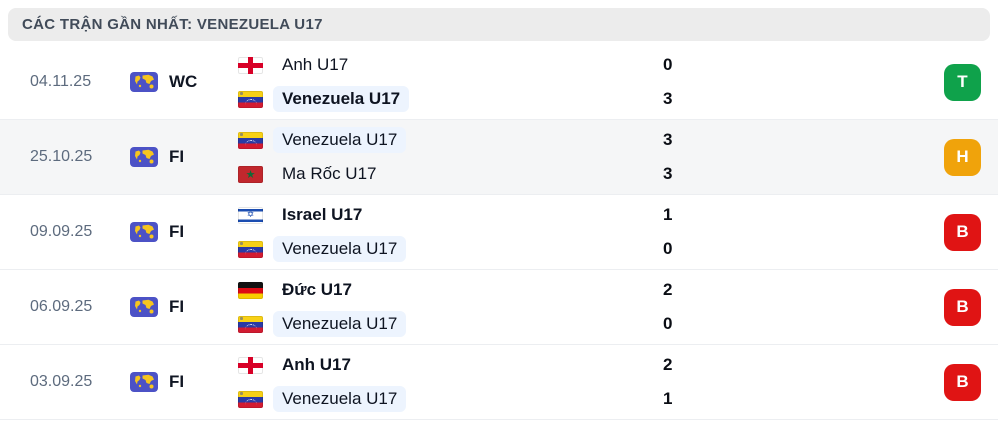  I want to click on team-line: Venezuela U17 1, so click(591, 399).